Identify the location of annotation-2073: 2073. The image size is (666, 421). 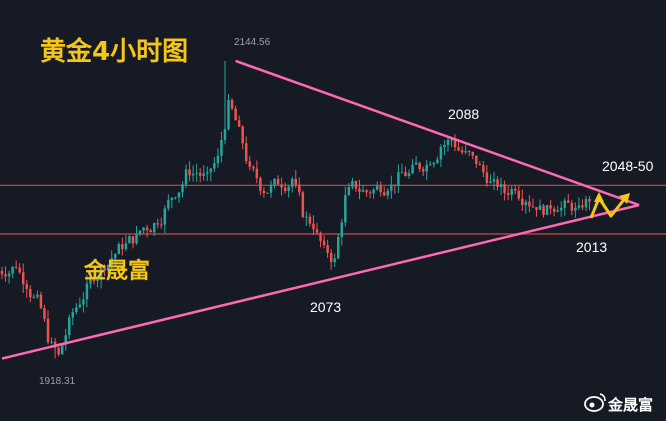
(325, 307).